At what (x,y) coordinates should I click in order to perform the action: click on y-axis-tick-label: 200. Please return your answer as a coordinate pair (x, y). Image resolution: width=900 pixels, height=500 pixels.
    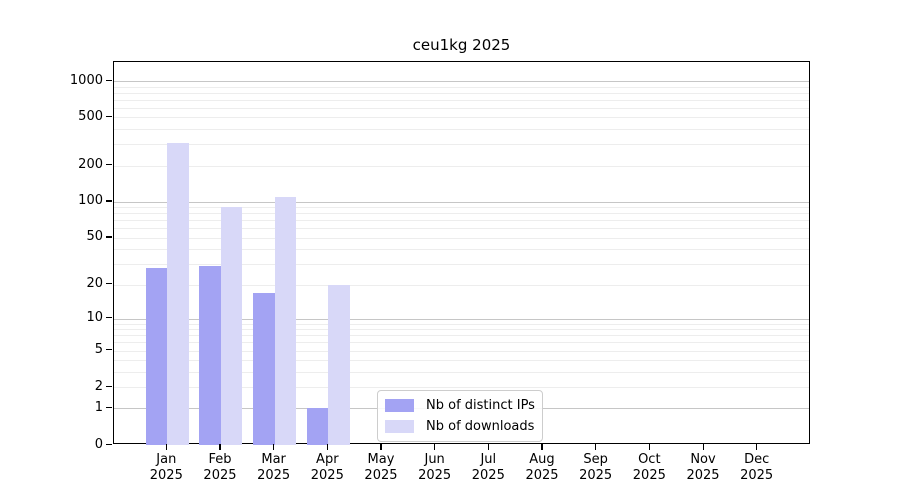
    Looking at the image, I should click on (90, 165).